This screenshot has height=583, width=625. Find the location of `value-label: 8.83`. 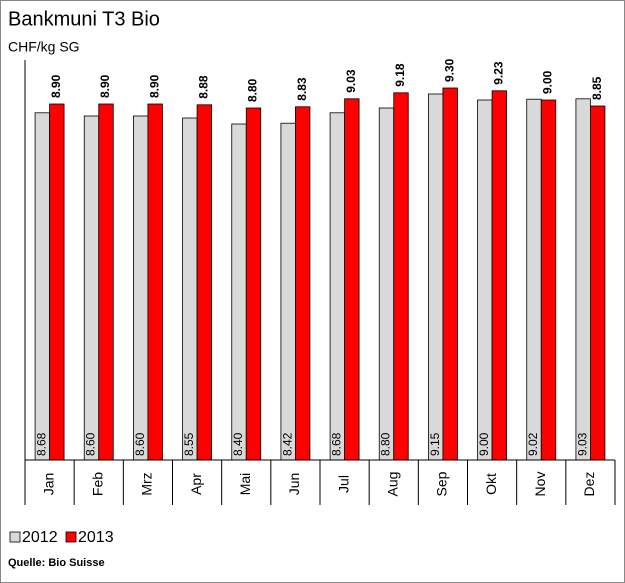

value-label: 8.83 is located at coordinates (302, 89).